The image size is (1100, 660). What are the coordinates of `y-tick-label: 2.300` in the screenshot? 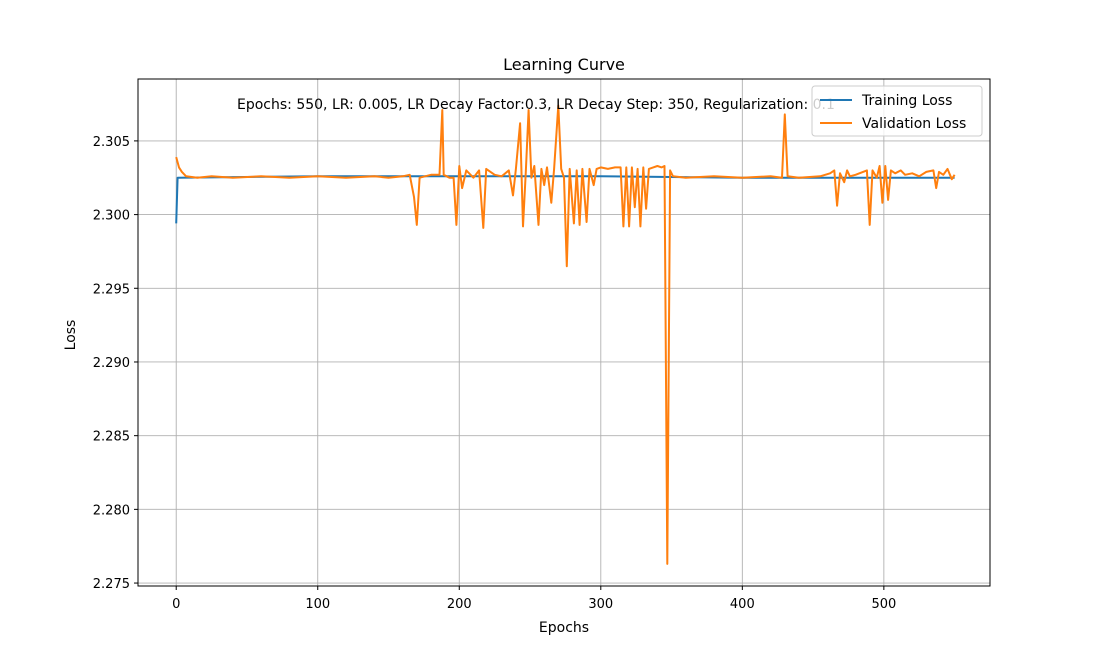 It's located at (111, 216).